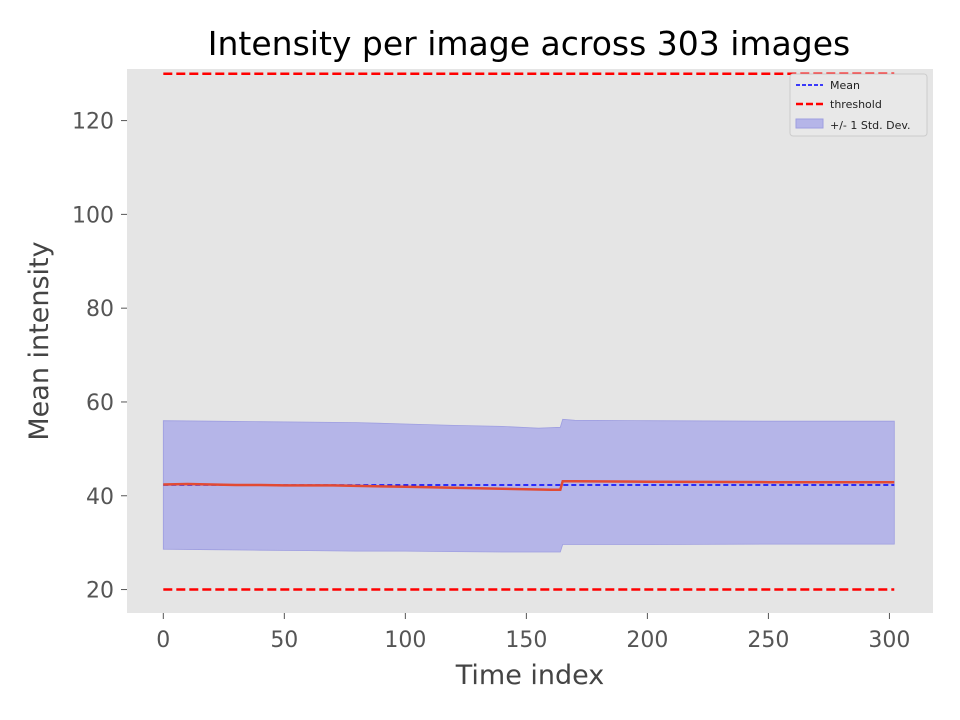 The image size is (960, 720). What do you see at coordinates (768, 640) in the screenshot?
I see `x-tick-label: 250` at bounding box center [768, 640].